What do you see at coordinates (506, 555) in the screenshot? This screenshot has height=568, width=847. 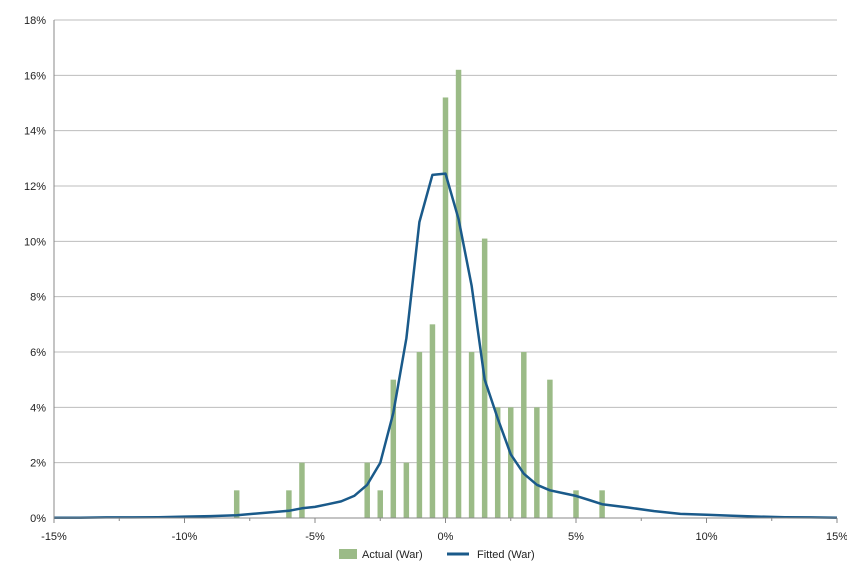 I see `legend-label-fitted: Fitted (War)` at bounding box center [506, 555].